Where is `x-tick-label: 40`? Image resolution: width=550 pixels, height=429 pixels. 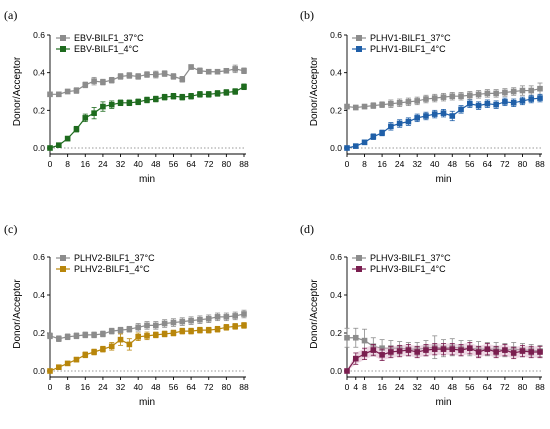
x-tick-label: 40 is located at coordinates (138, 387).